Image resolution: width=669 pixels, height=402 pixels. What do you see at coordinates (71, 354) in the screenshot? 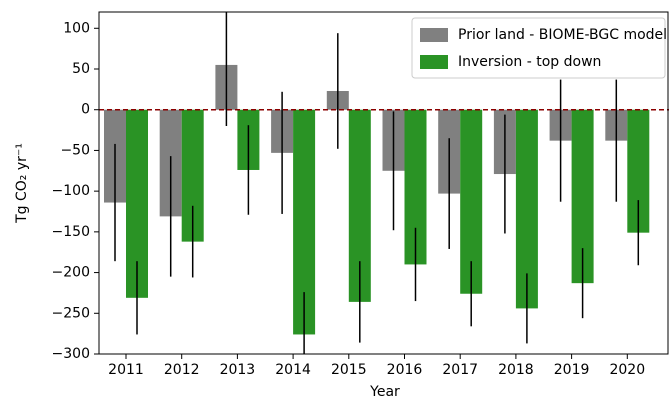
I see `y-tick-label: −300` at bounding box center [71, 354].